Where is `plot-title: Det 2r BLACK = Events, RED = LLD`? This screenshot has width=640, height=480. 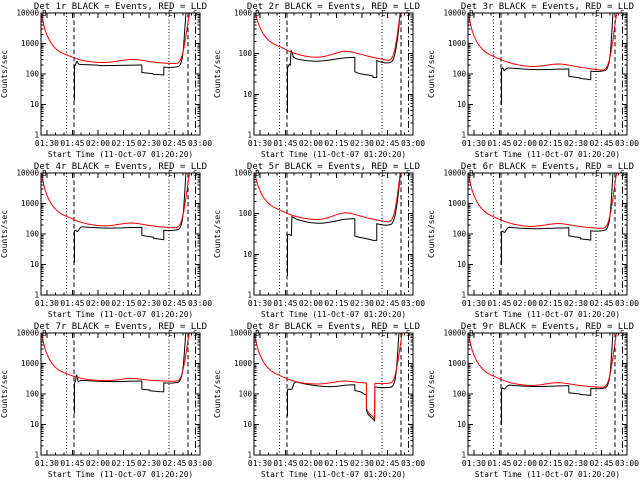 plot-title: Det 2r BLACK = Events, RED = LLD is located at coordinates (333, 7).